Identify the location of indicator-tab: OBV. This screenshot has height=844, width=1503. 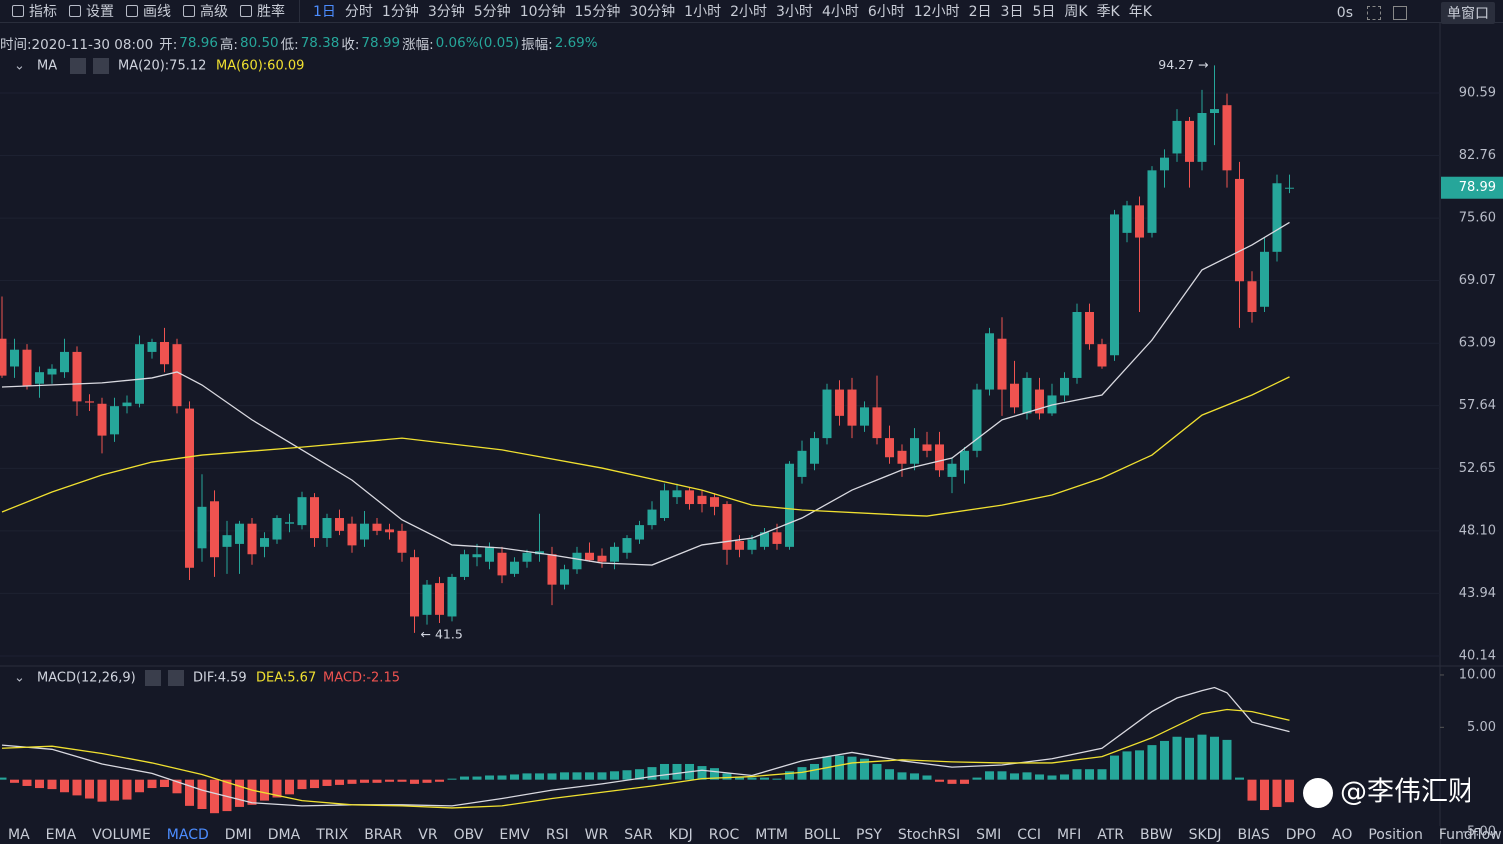
(468, 835).